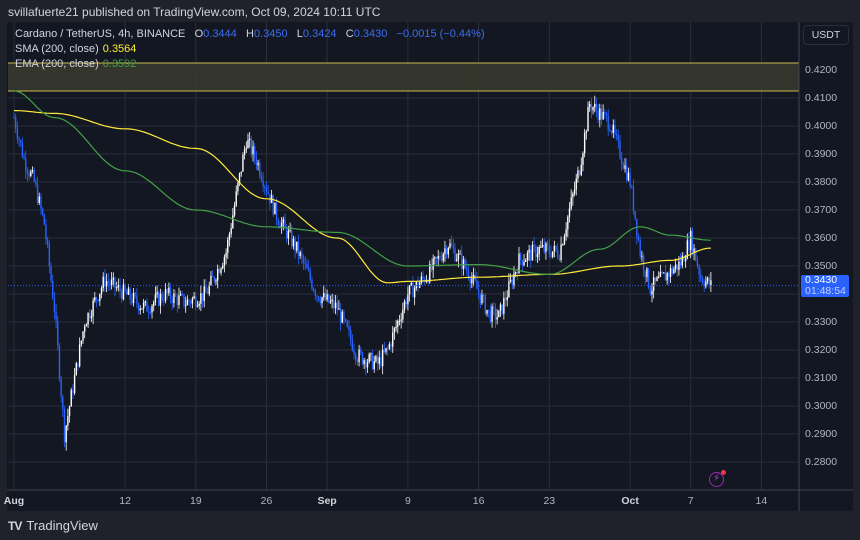 Image resolution: width=860 pixels, height=540 pixels. I want to click on footer-brand: TV TradingView, so click(53, 525).